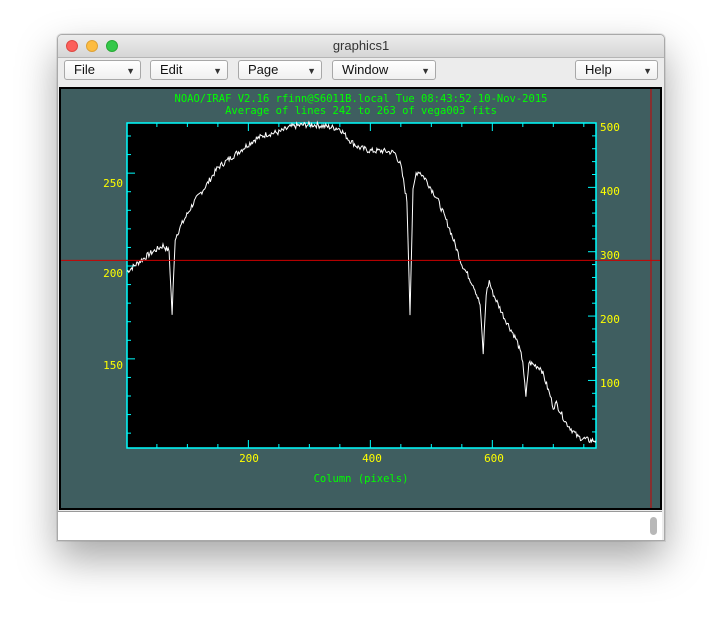 The image size is (720, 619). What do you see at coordinates (280, 70) in the screenshot?
I see `page-menu-button: Page ▼` at bounding box center [280, 70].